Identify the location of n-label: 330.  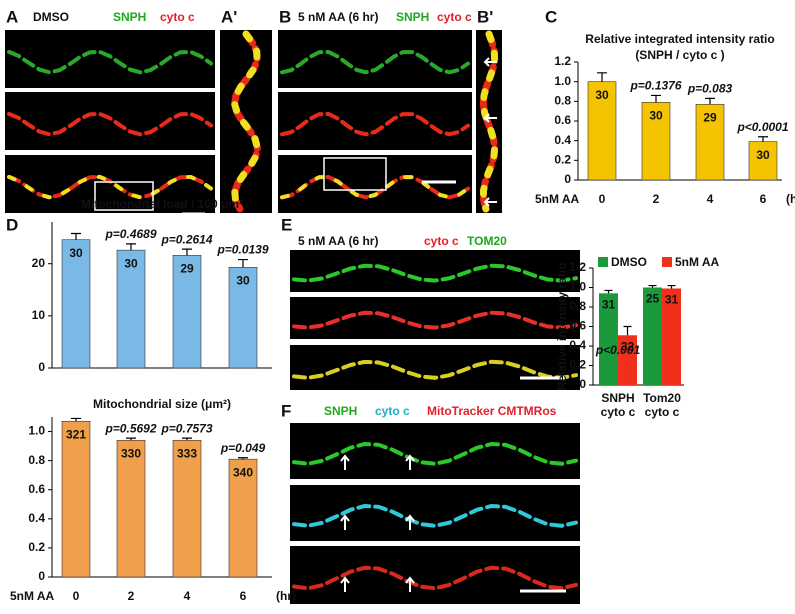
(131, 453).